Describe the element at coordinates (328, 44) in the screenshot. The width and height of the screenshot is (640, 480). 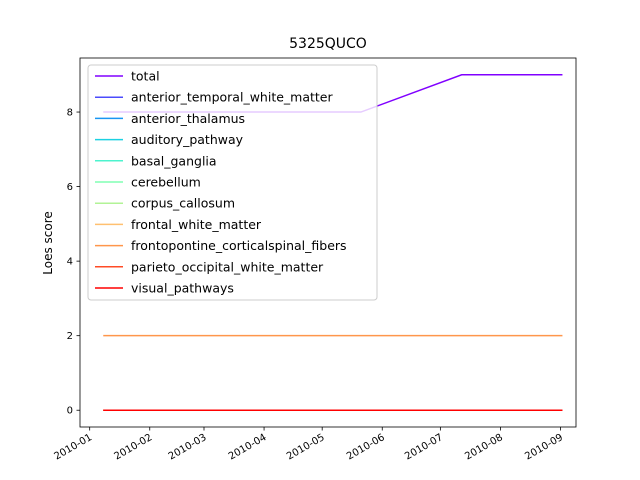
I see `chart-title: 5325QUCO` at that location.